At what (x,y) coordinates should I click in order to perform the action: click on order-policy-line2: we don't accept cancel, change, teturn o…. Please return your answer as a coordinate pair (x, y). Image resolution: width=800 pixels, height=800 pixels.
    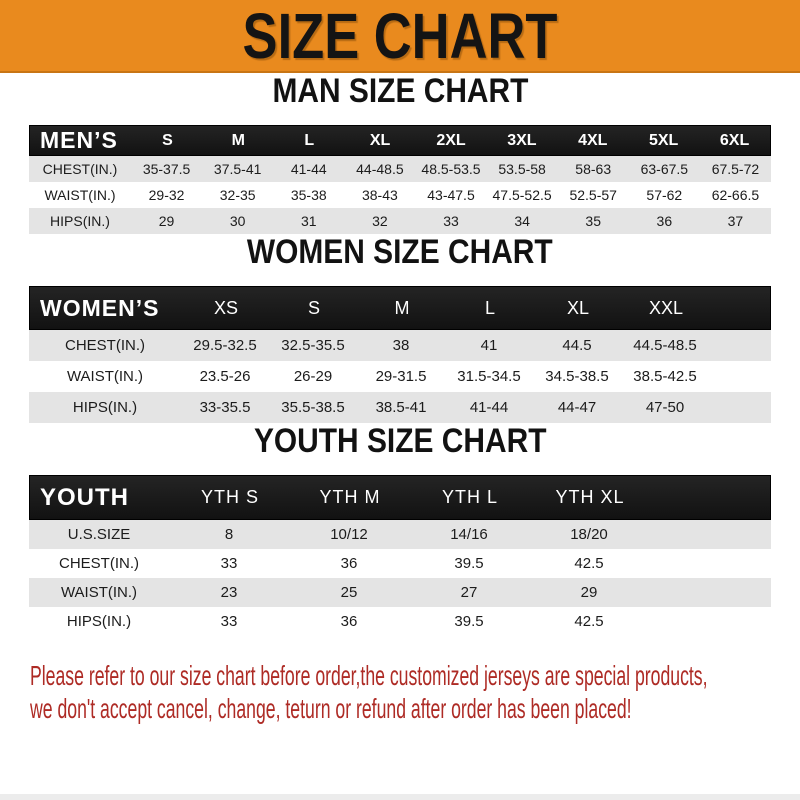
    Looking at the image, I should click on (415, 708).